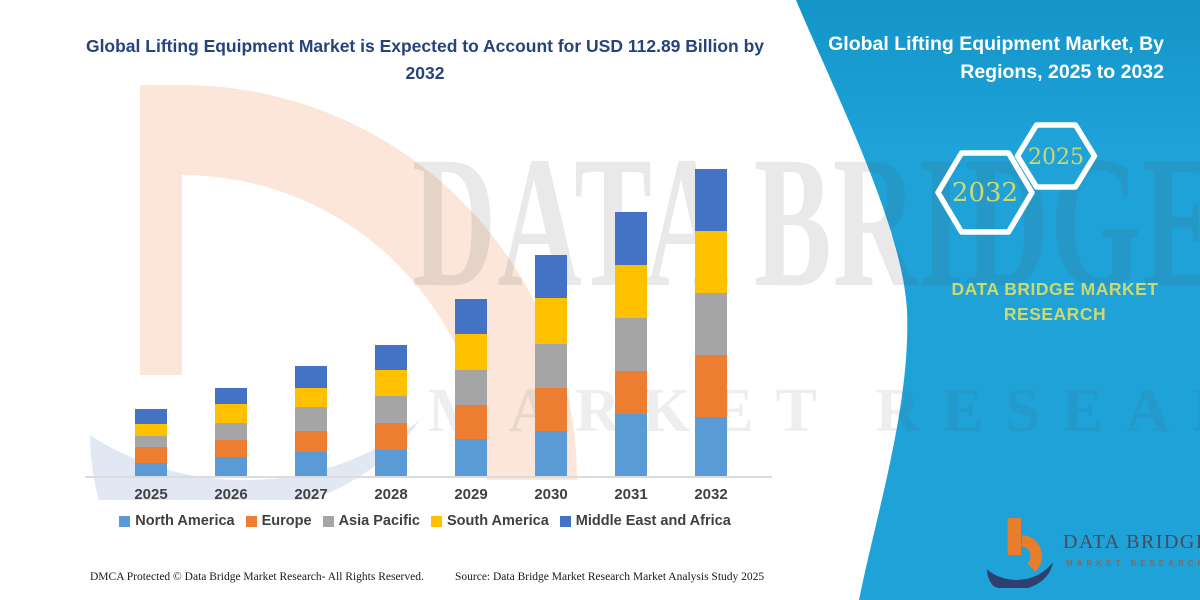  I want to click on bar-2025-segment-south-america, so click(151, 430).